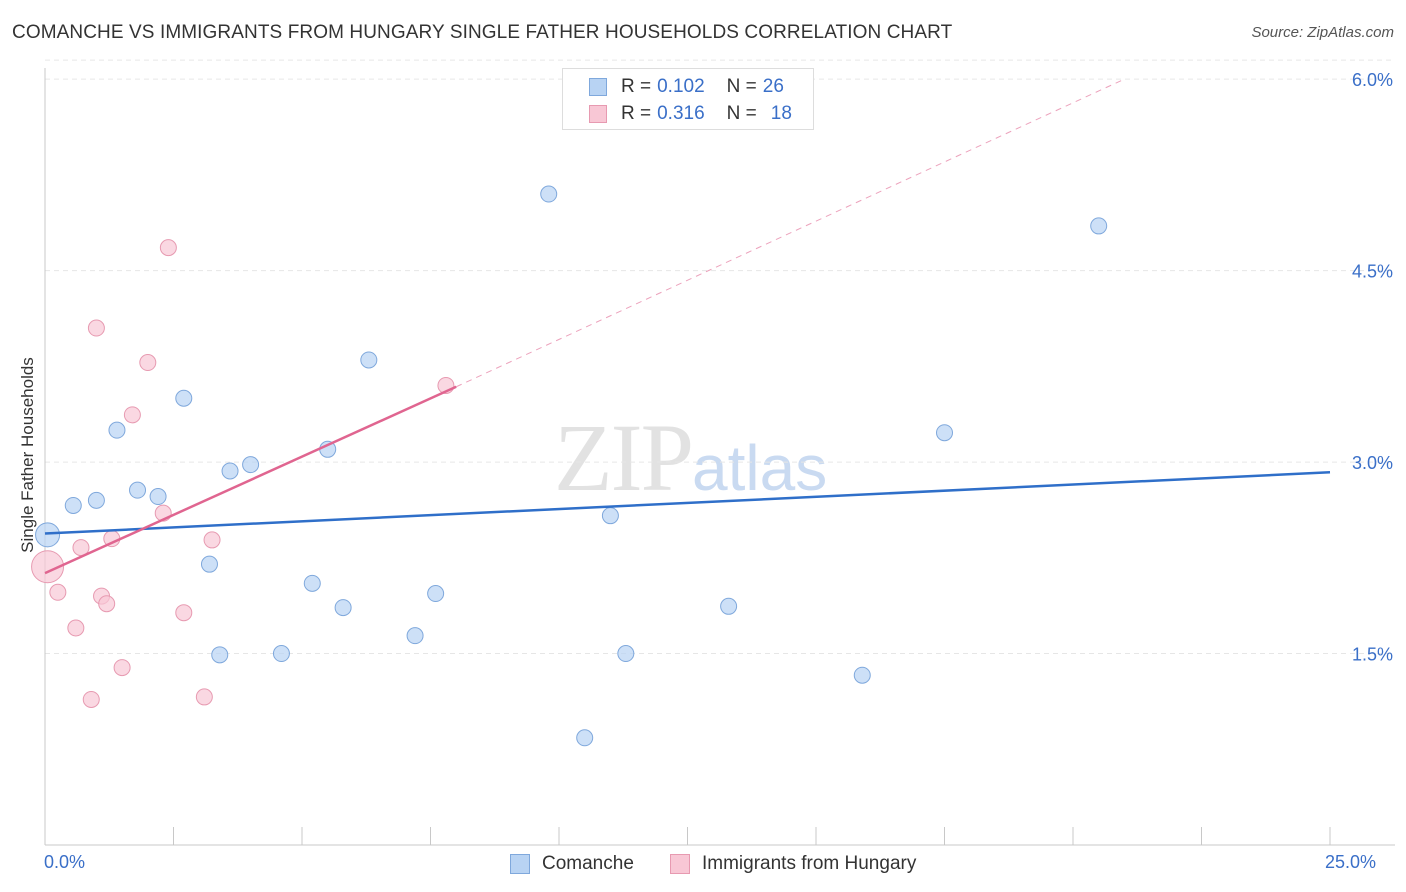 The image size is (1406, 892). I want to click on comanche-legend-swatch, so click(520, 864).